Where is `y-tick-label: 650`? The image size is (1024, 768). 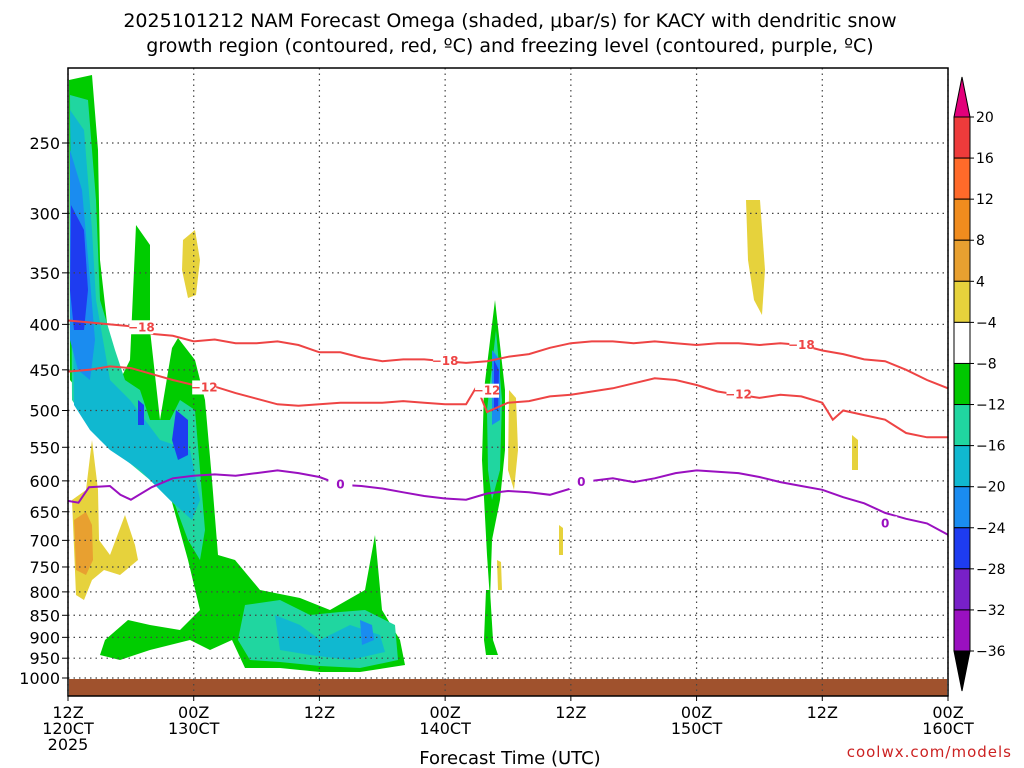 y-tick-label: 650 is located at coordinates (44, 512).